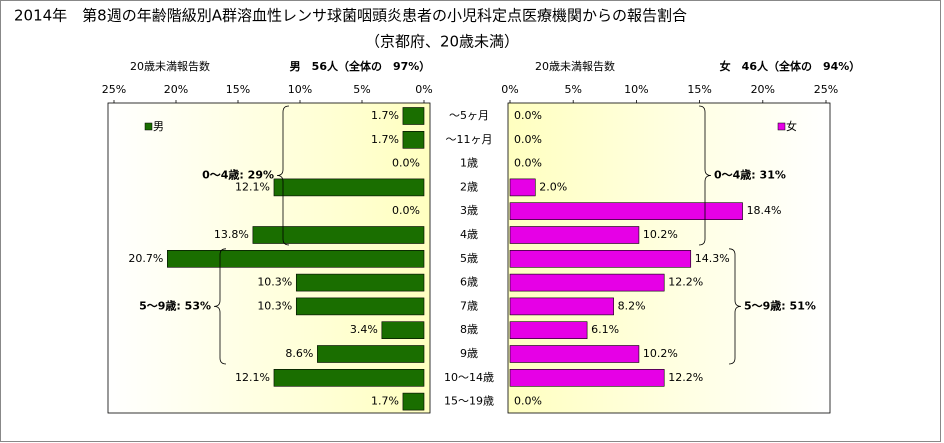 This screenshot has height=443, width=944. I want to click on value-label: 20.7%, so click(145, 258).